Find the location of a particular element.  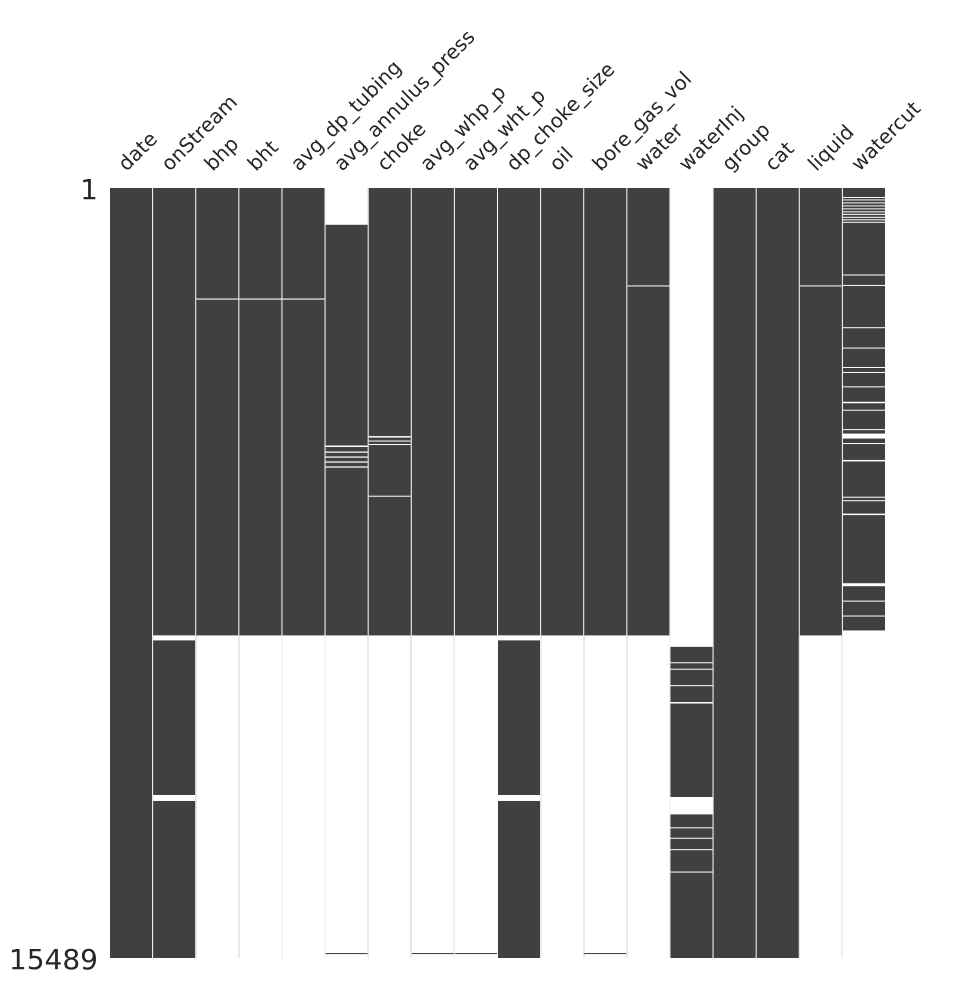

column-cat is located at coordinates (777, 573).